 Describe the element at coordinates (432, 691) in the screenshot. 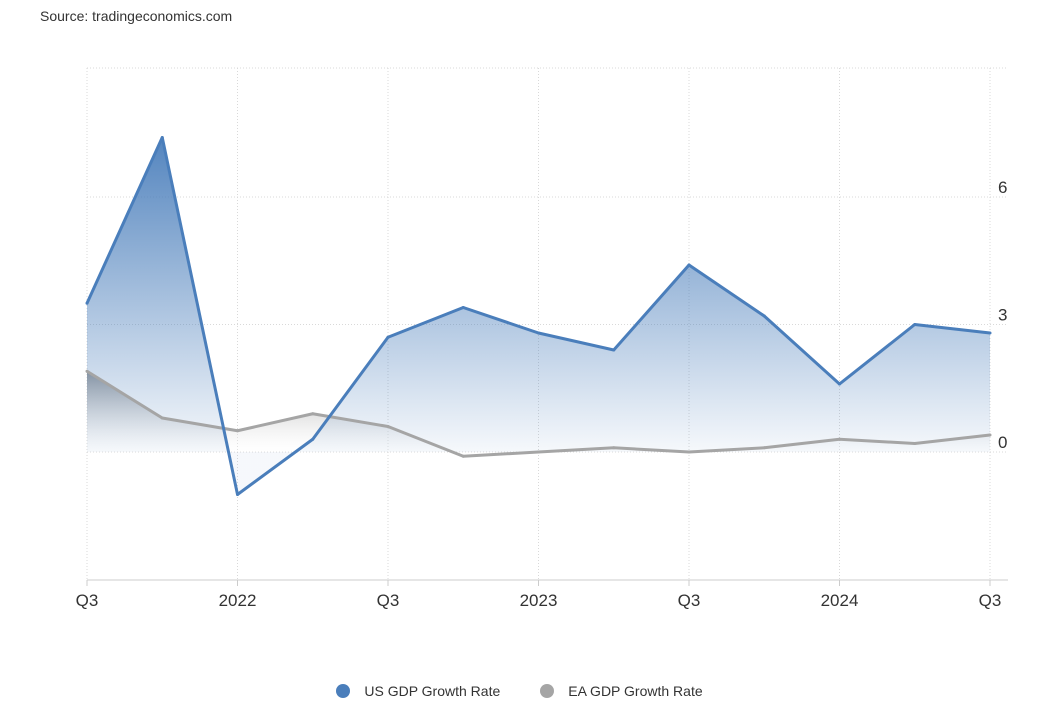

I see `legend-label-us: US GDP Growth Rate` at that location.